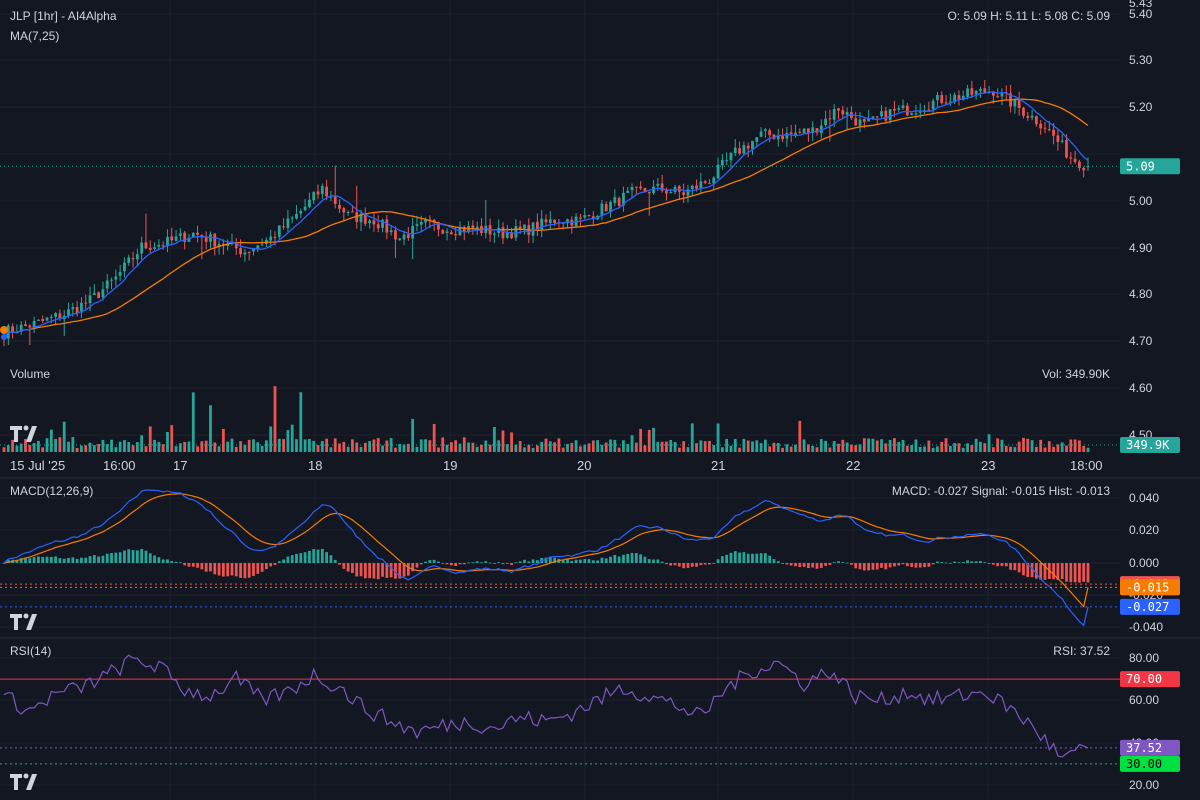 This screenshot has height=800, width=1200. I want to click on price-axis-label: 5.00, so click(1141, 201).